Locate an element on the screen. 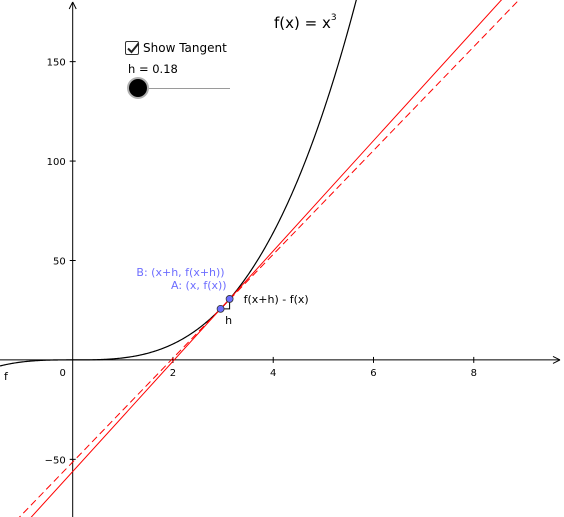  show-tangent-checkbox: Show Tangent is located at coordinates (176, 48).